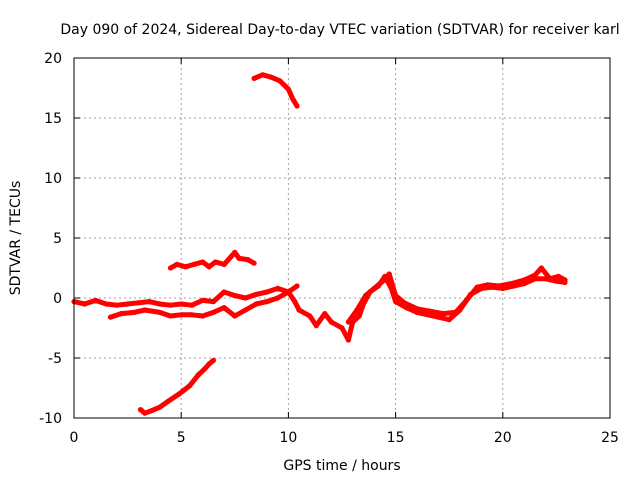 This screenshot has width=640, height=480. I want to click on y-tick-label: -5, so click(55, 359).